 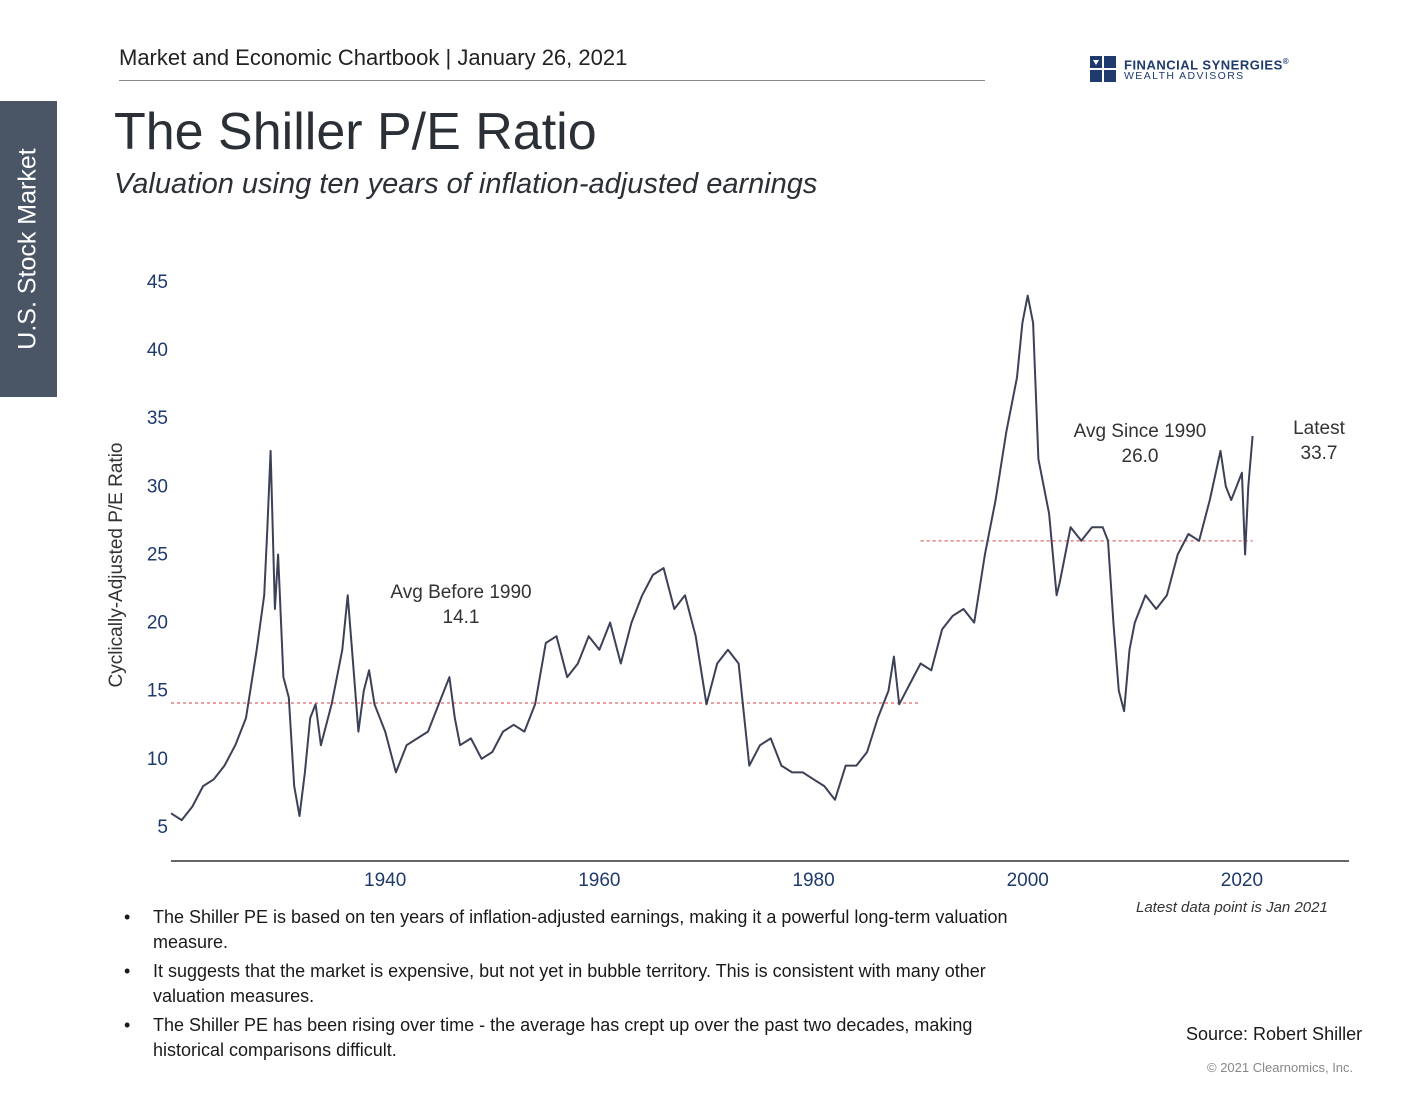 What do you see at coordinates (28, 249) in the screenshot?
I see `side-tab` at bounding box center [28, 249].